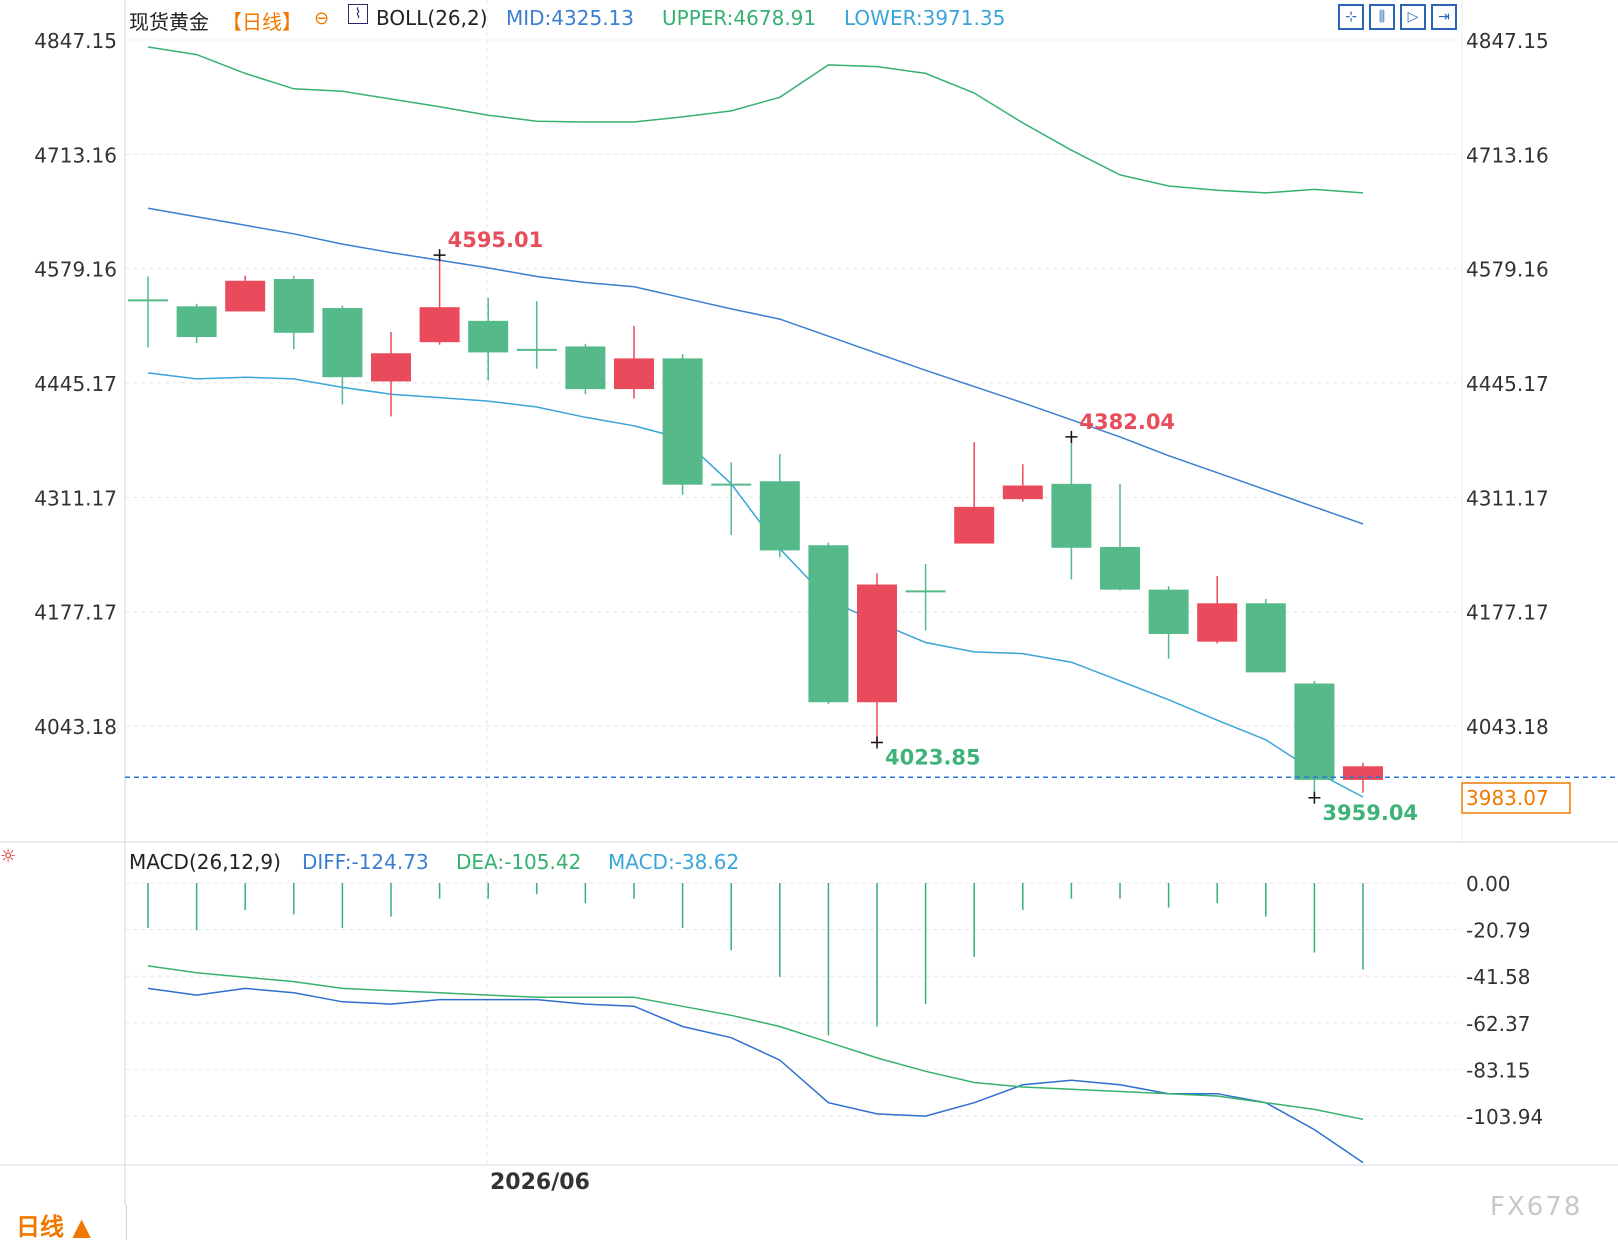 The width and height of the screenshot is (1618, 1242). I want to click on candle-style-icon: ⫼, so click(1382, 17).